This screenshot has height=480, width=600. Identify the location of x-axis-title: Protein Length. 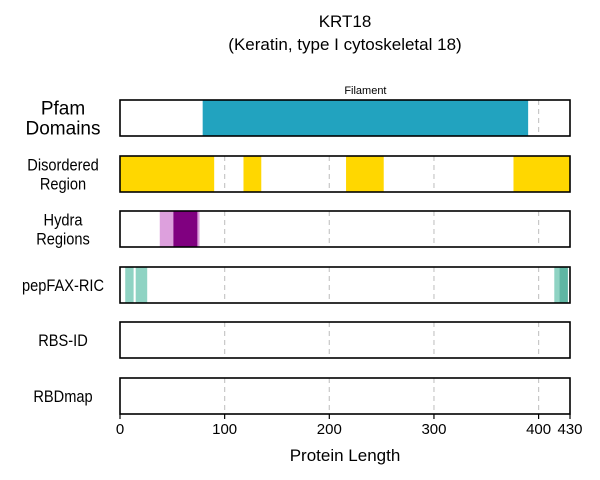
(345, 455).